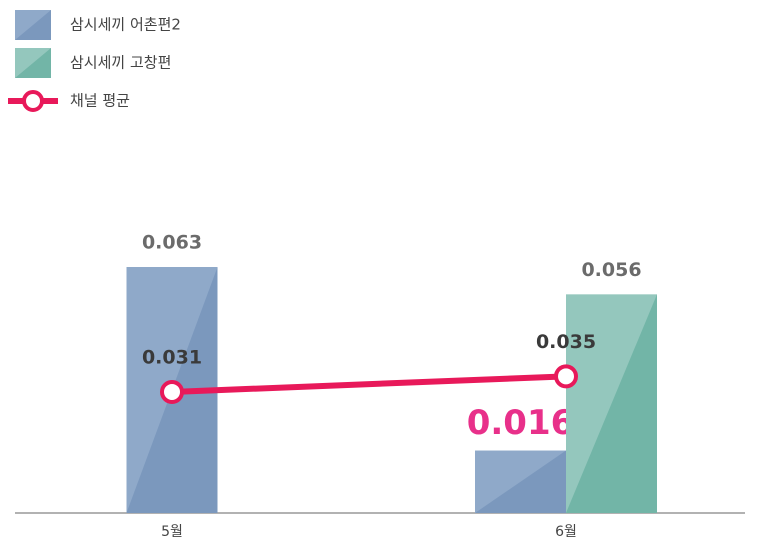 The image size is (761, 545). What do you see at coordinates (172, 532) in the screenshot?
I see `x-tick-label: 5월` at bounding box center [172, 532].